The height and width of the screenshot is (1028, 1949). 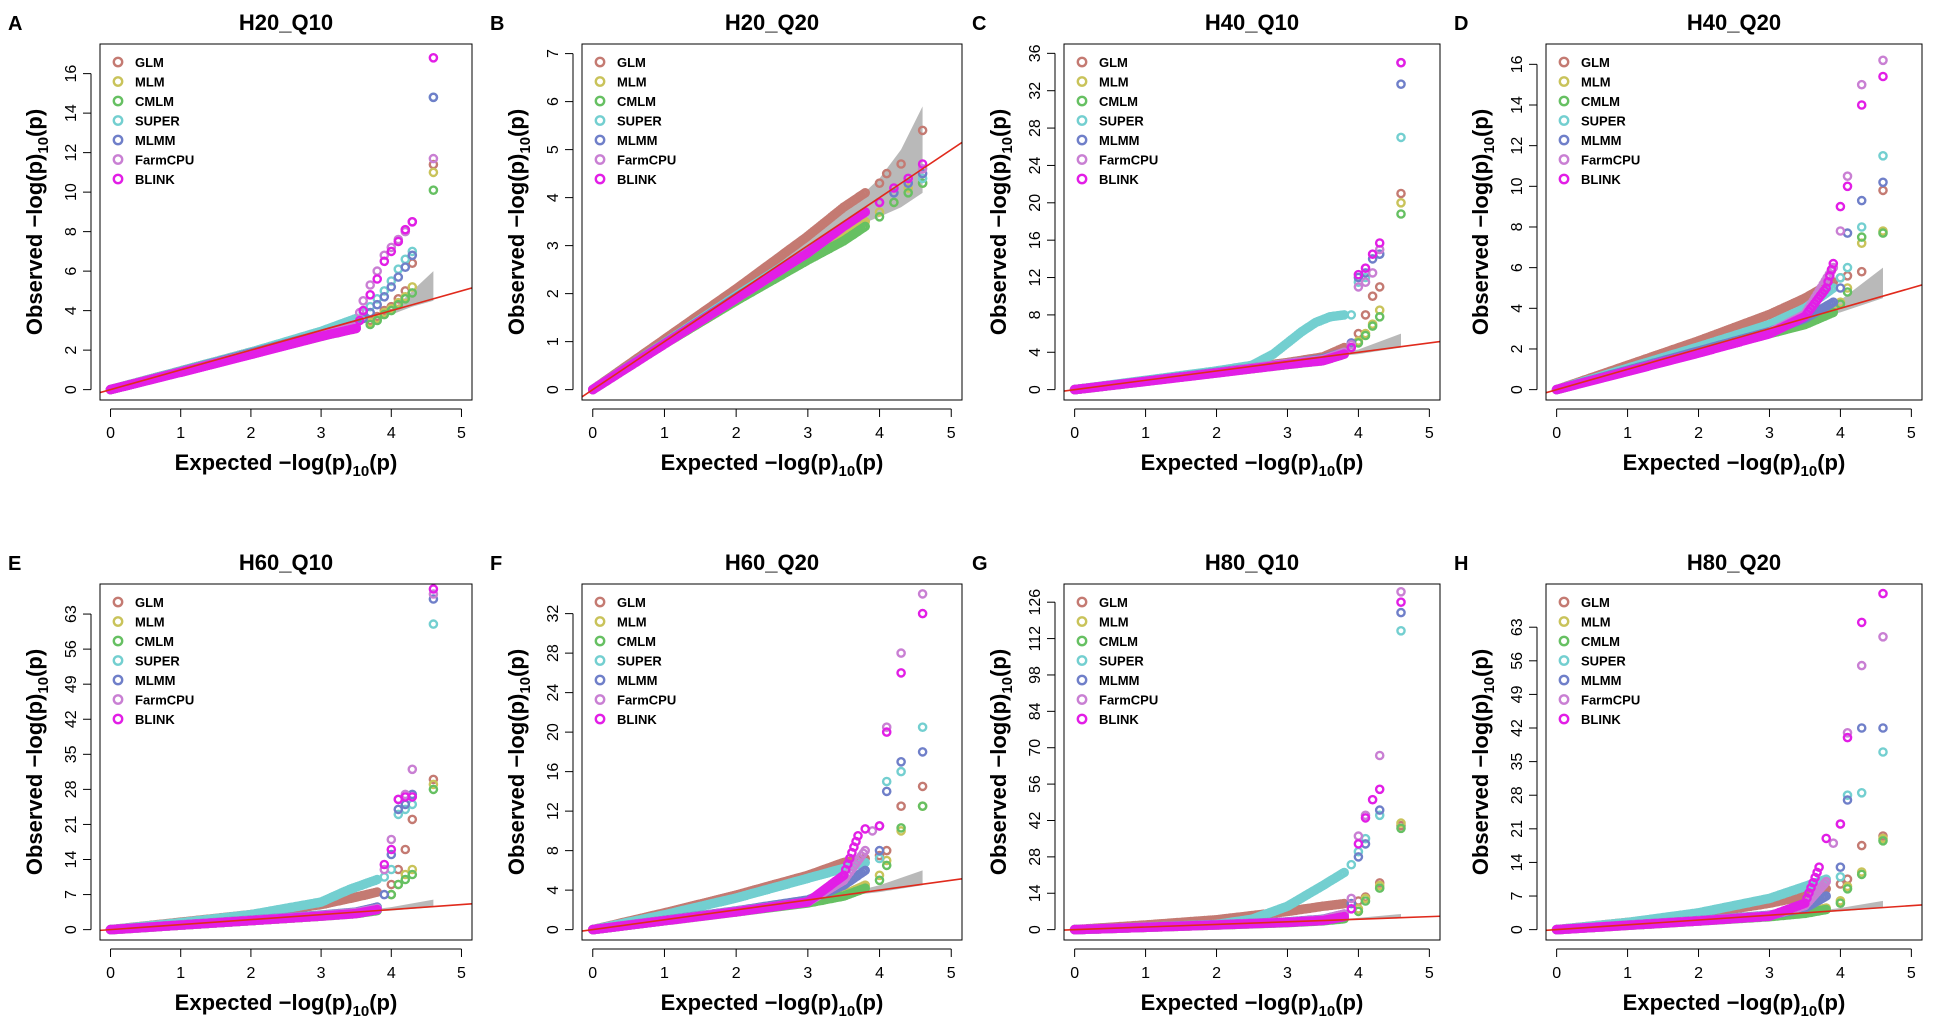 I want to click on series-farmcpu, so click(x=1237, y=226).